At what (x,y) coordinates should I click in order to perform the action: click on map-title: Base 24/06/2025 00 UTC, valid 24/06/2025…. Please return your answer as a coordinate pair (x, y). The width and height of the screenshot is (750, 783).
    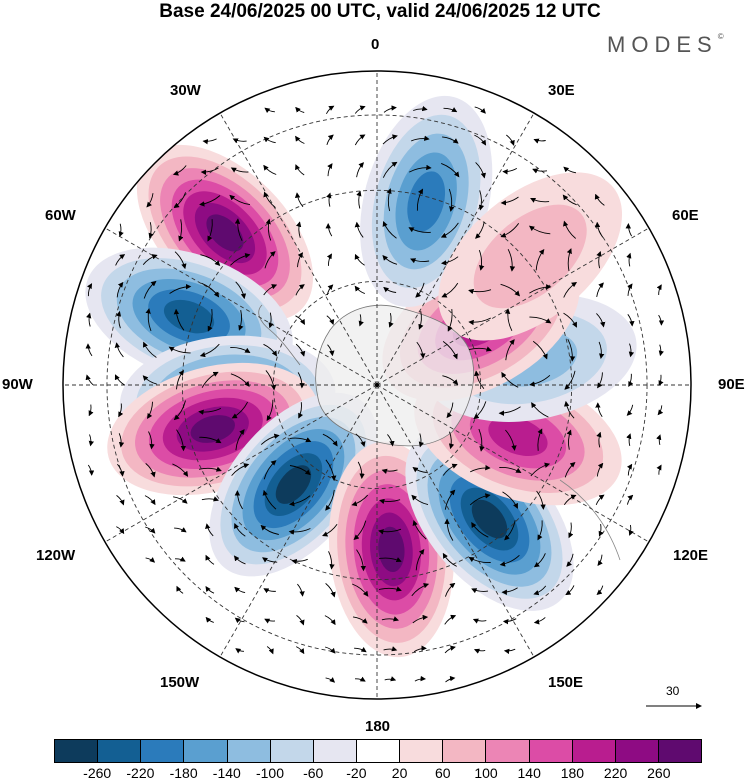
    Looking at the image, I should click on (380, 11).